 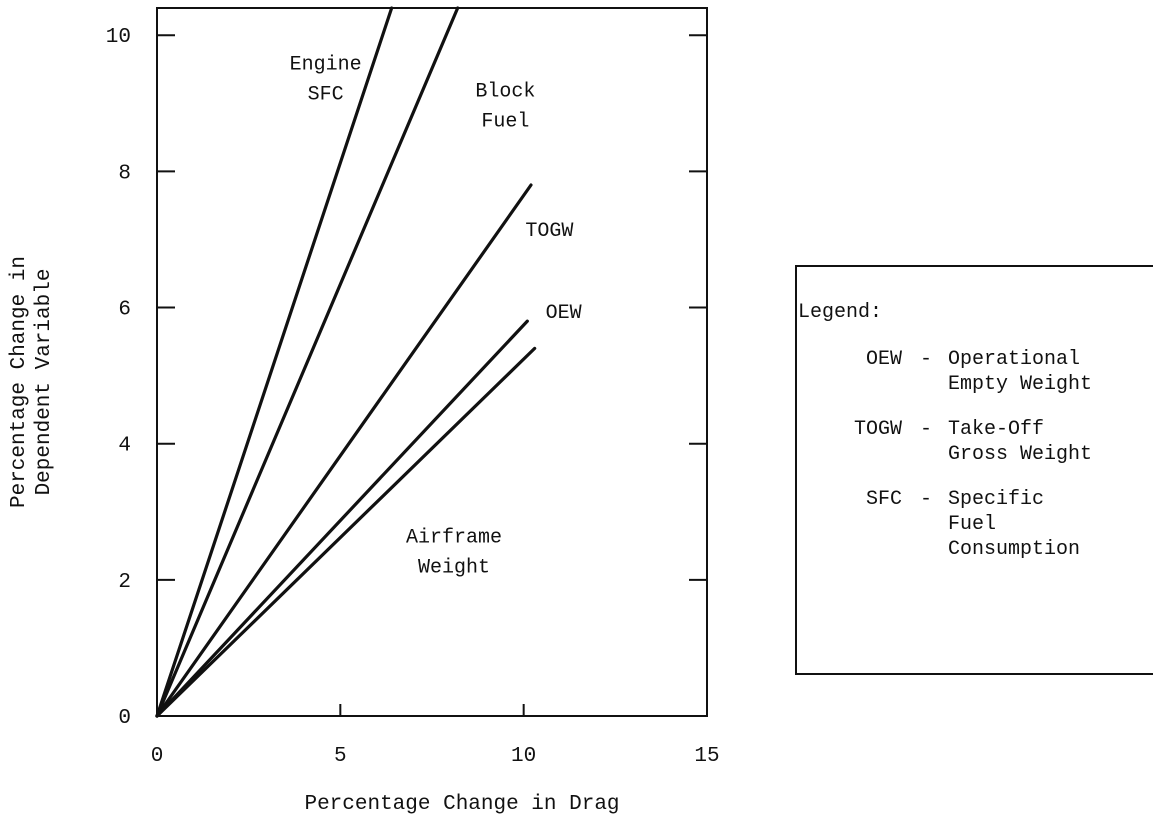 What do you see at coordinates (972, 524) in the screenshot?
I see `legend-desc-line: Fuel` at bounding box center [972, 524].